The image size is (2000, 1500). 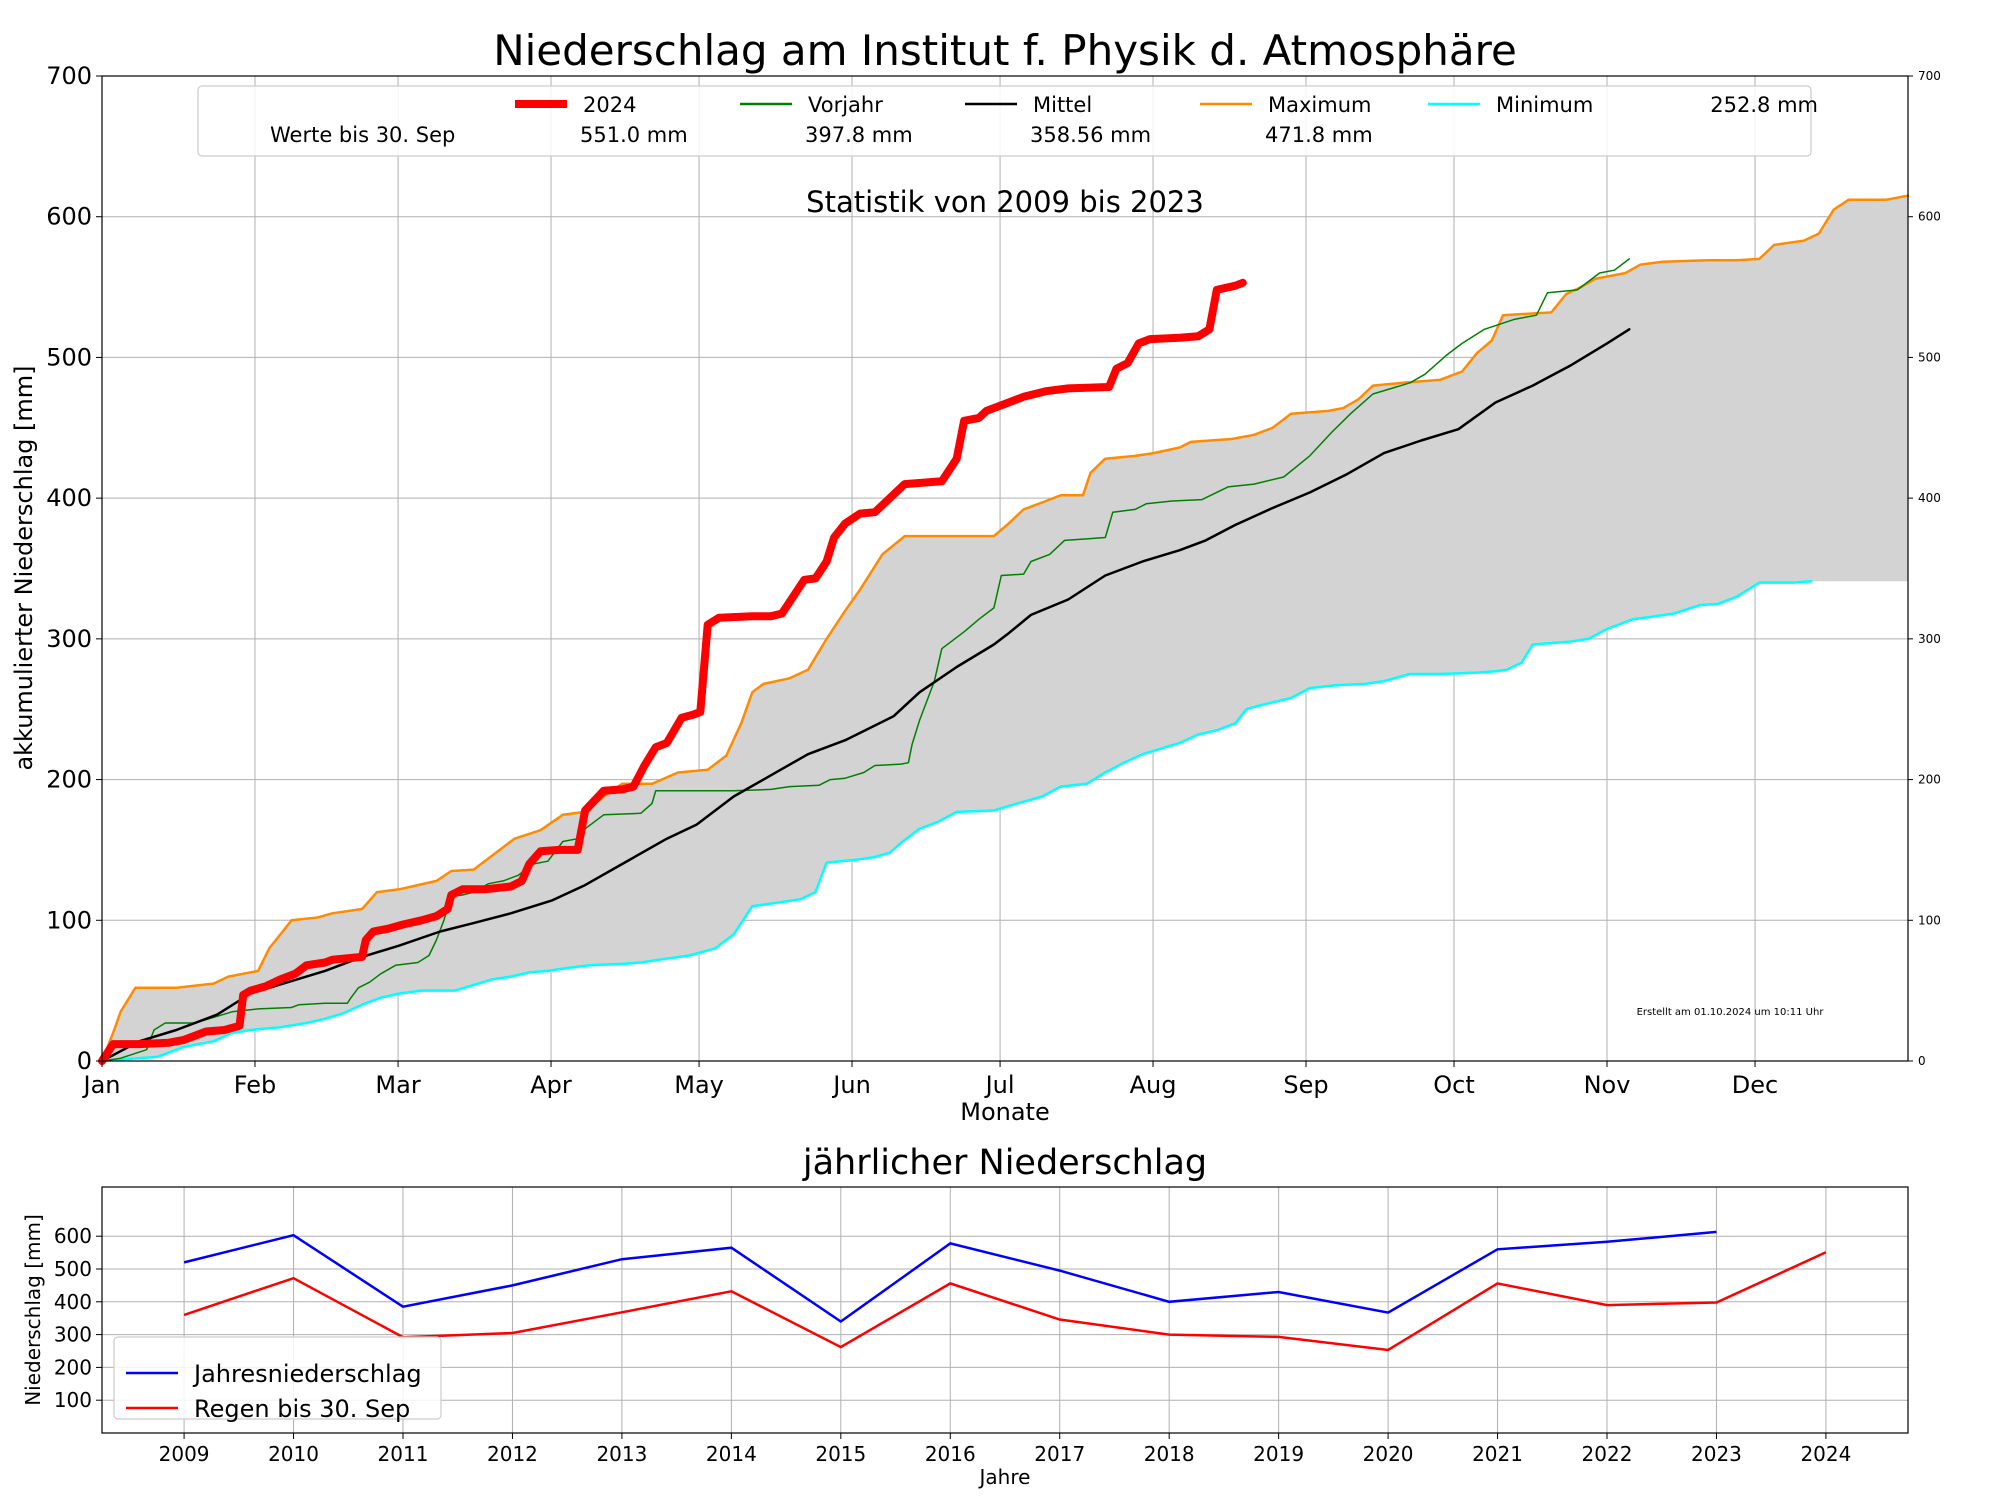 What do you see at coordinates (69, 780) in the screenshot?
I see `y-tick-label: 200` at bounding box center [69, 780].